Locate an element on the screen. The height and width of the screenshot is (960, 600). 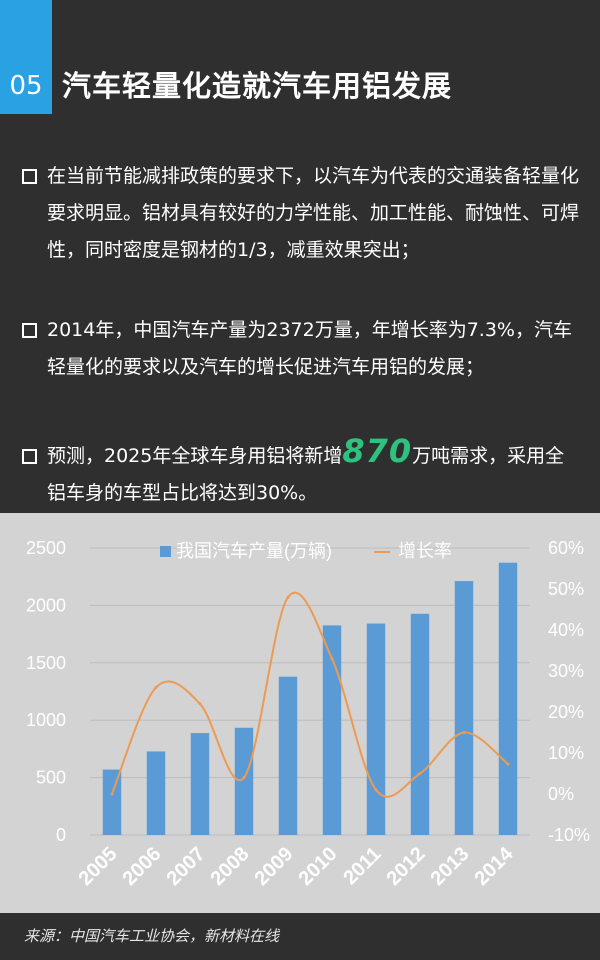
x-tick-label: 2005 is located at coordinates (98, 866).